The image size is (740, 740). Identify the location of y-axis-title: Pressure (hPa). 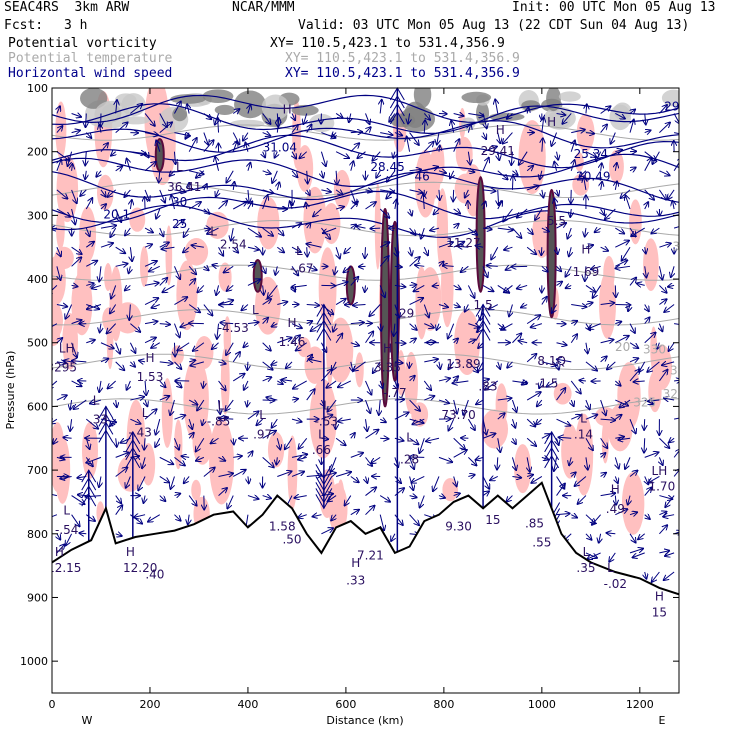
(10, 390).